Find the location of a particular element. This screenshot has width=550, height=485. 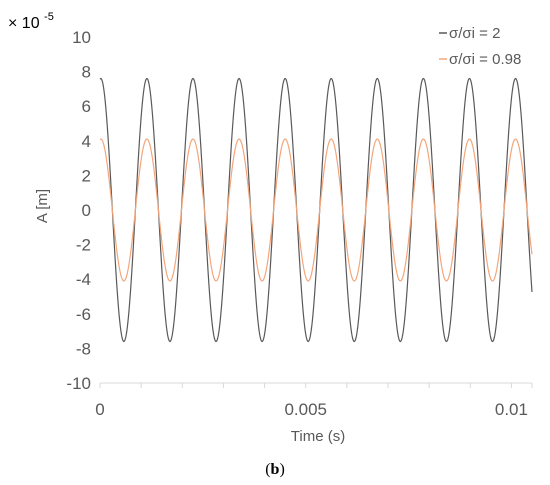

x-tick-label: 0.01 is located at coordinates (511, 409).